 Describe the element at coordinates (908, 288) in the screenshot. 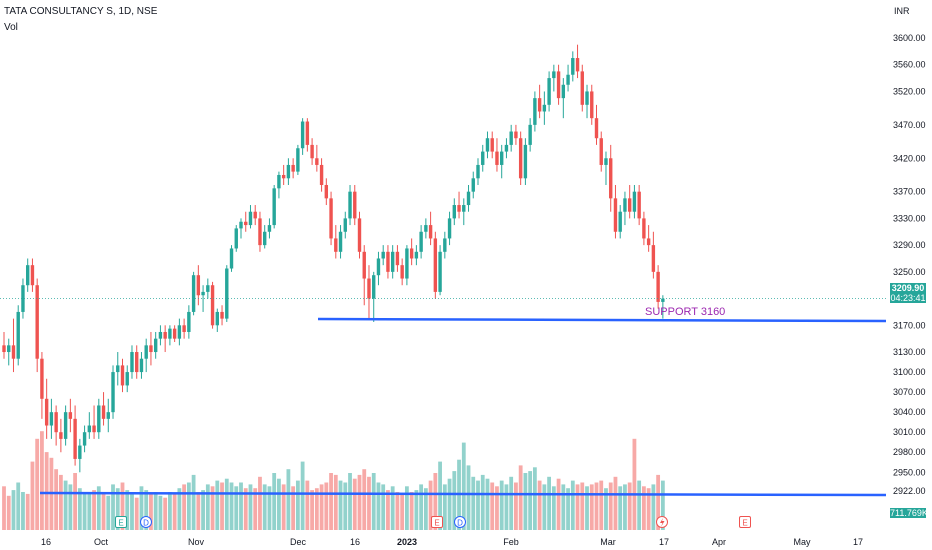

I see `last-price-value: 3209.90` at that location.